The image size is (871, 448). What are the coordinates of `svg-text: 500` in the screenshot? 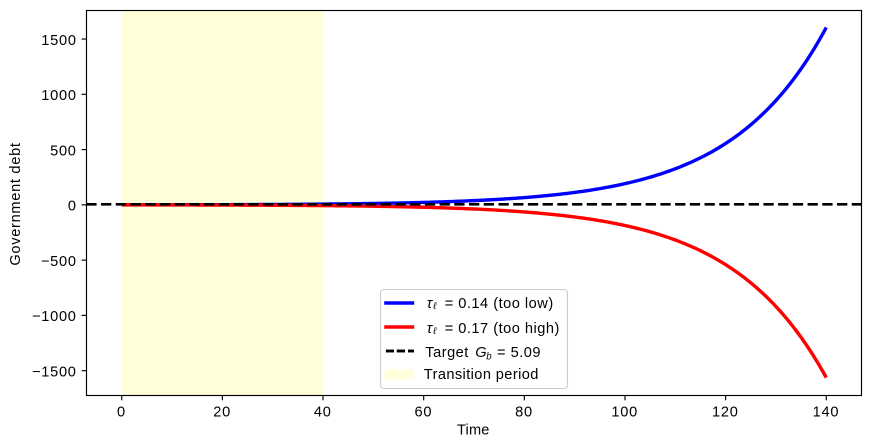 It's located at (63, 151).